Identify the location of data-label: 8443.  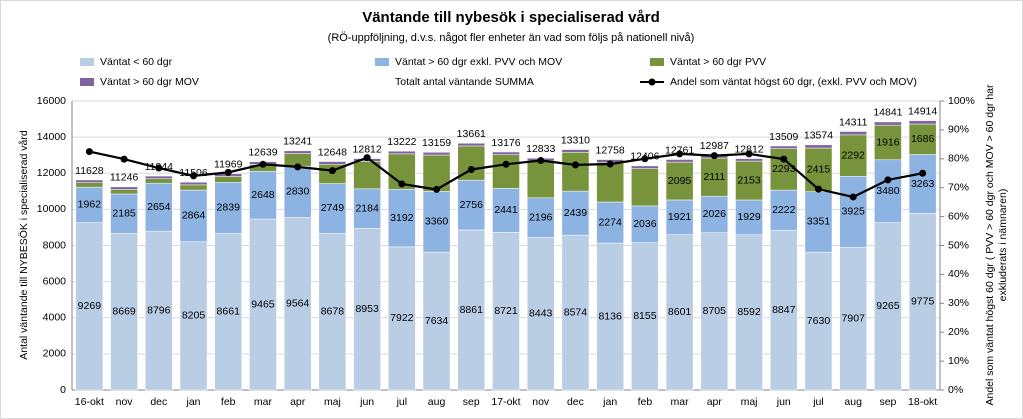
(541, 314).